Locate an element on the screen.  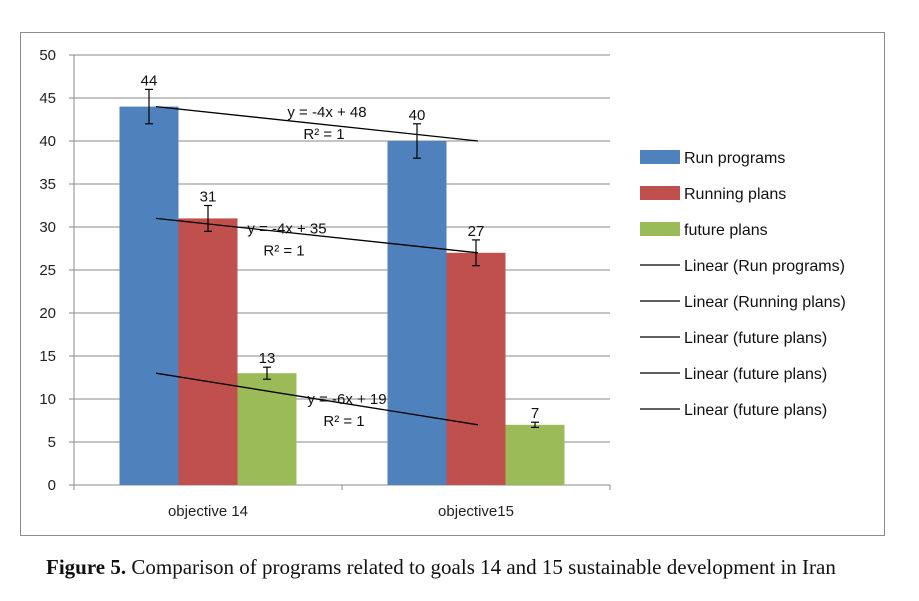
y-tick-label-35: 35 is located at coordinates (47, 184).